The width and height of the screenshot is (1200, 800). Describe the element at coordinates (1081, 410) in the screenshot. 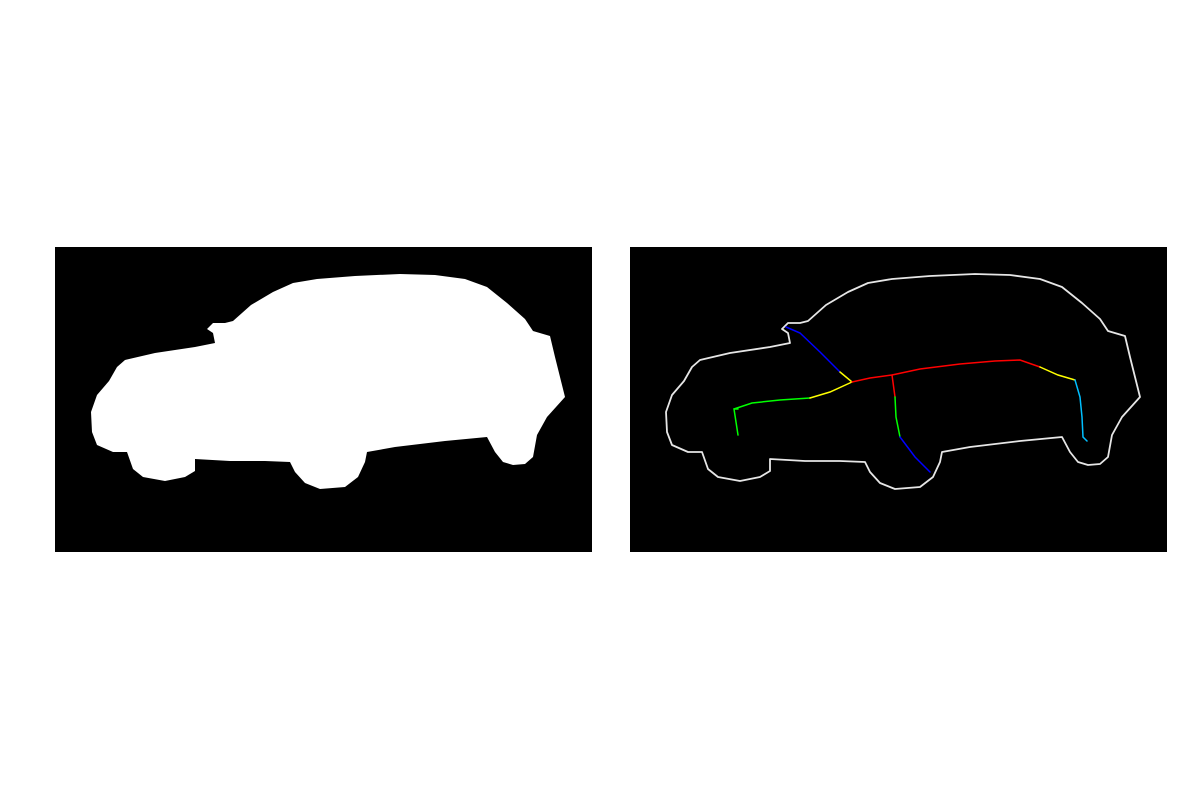

I see `skeleton-branch-rear-down` at that location.